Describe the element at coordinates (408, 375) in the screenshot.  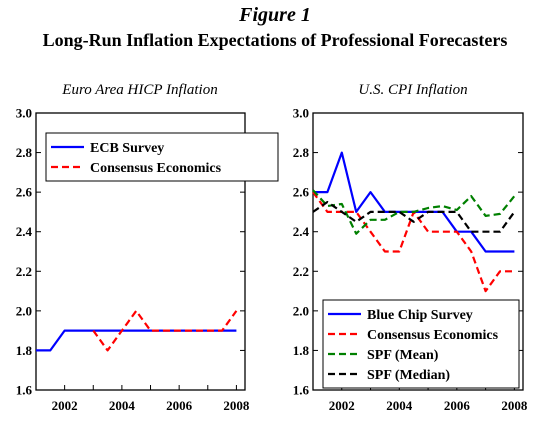
I see `legend-label: SPF (Median)` at that location.